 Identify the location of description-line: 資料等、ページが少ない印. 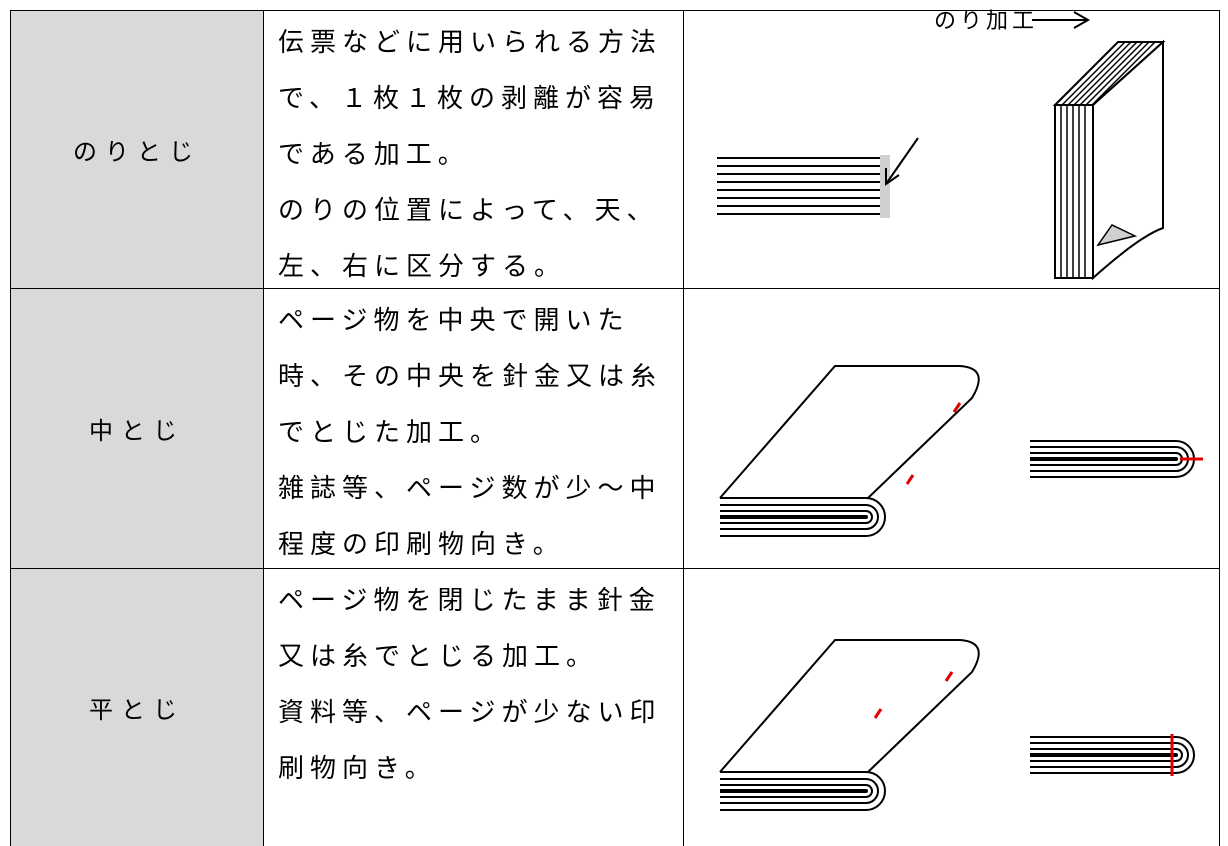
(470, 713).